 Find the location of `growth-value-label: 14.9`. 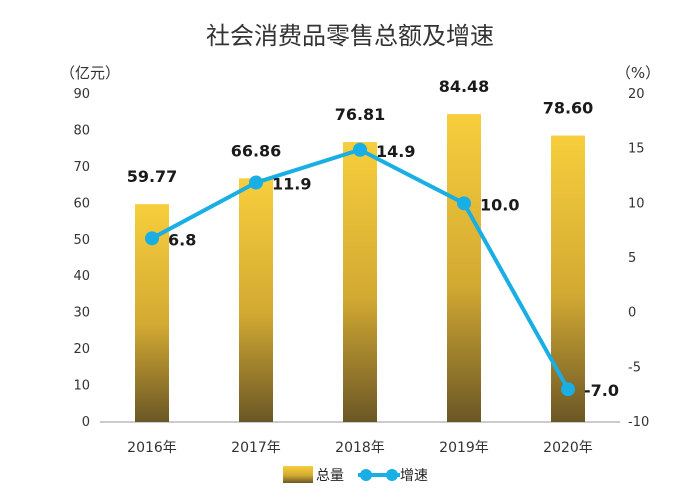

growth-value-label: 14.9 is located at coordinates (395, 151).